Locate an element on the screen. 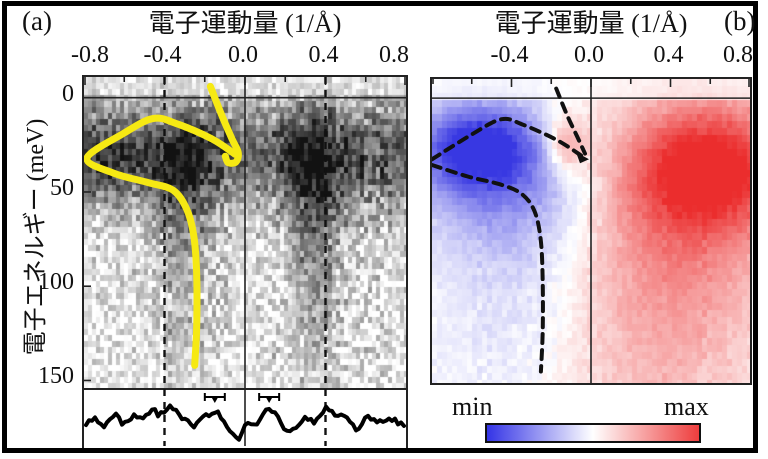  colorbar-gradient is located at coordinates (593, 433).